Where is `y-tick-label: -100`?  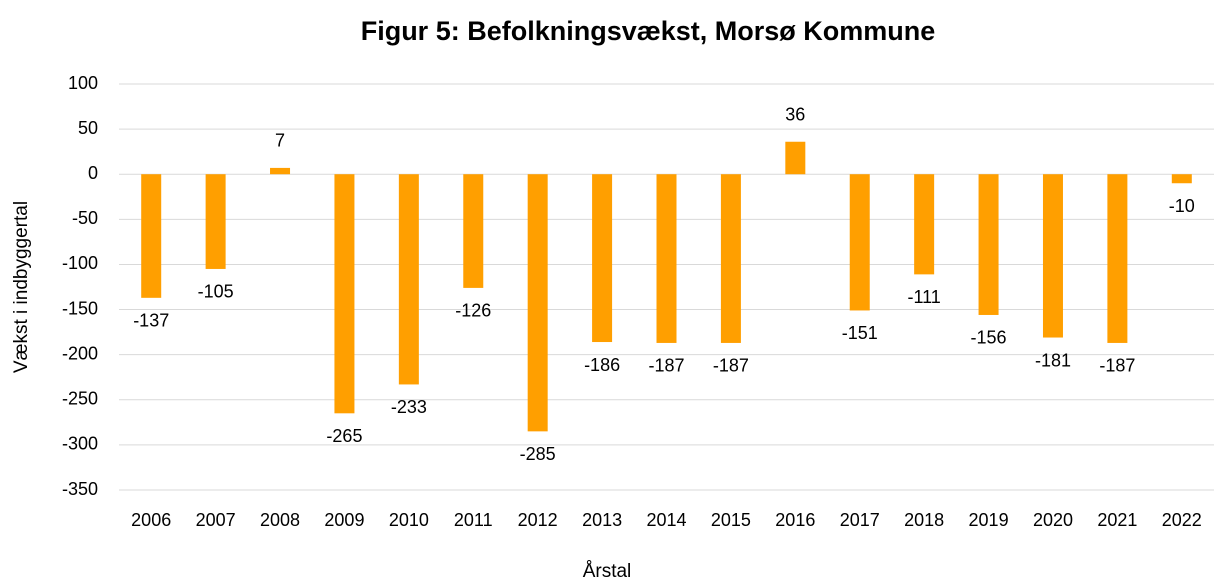
y-tick-label: -100 is located at coordinates (80, 263).